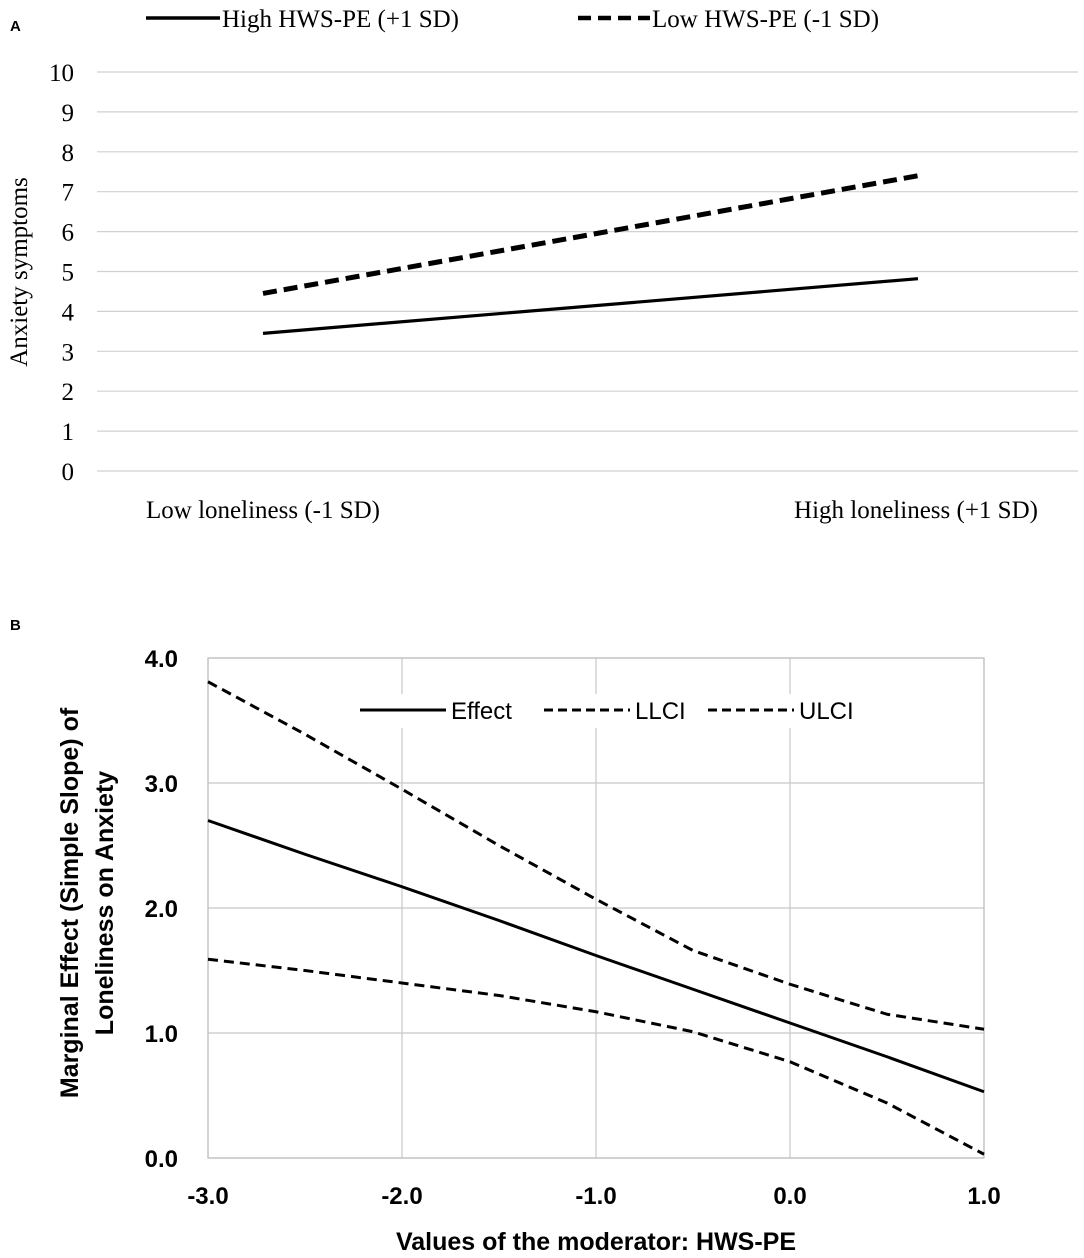  I want to click on panel-b-label: B, so click(15, 625).